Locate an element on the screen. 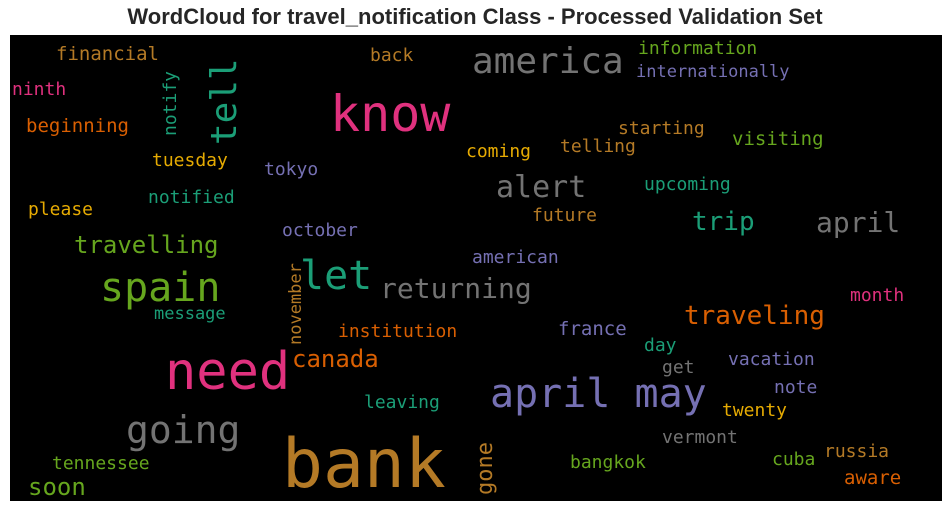 The image size is (950, 511). word-bank: bank is located at coordinates (364, 463).